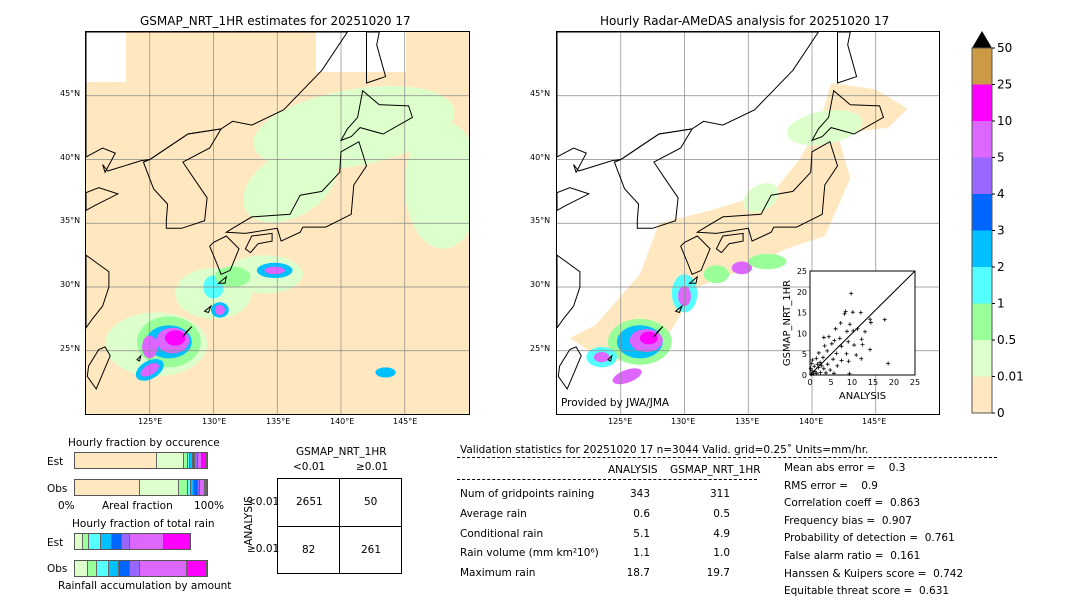  I want to click on contingency-row2: ≥0.01, so click(263, 549).